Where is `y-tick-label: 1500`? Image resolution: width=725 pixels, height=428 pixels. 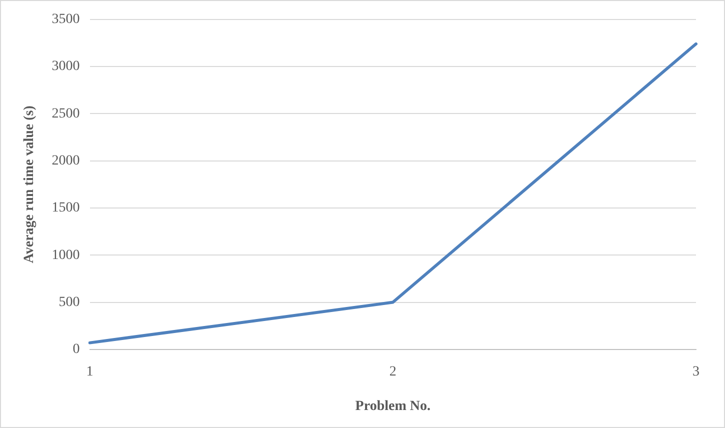 y-tick-label: 1500 is located at coordinates (66, 208).